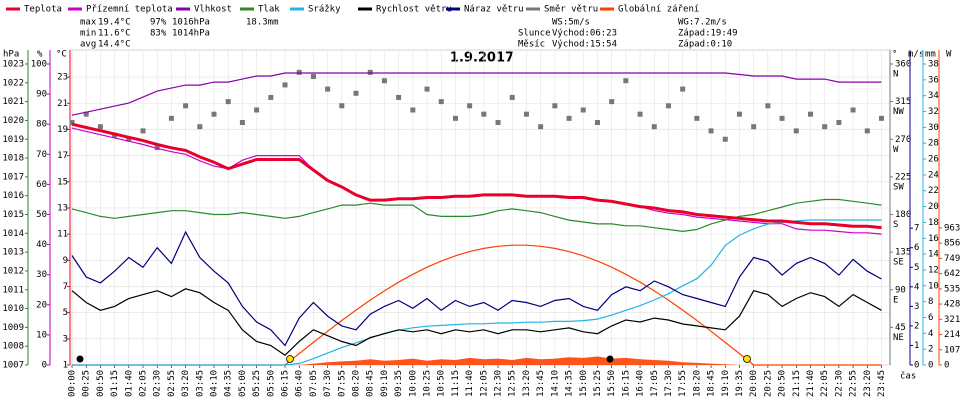  What do you see at coordinates (62, 104) in the screenshot?
I see `y-tick-label: 21` at bounding box center [62, 104].